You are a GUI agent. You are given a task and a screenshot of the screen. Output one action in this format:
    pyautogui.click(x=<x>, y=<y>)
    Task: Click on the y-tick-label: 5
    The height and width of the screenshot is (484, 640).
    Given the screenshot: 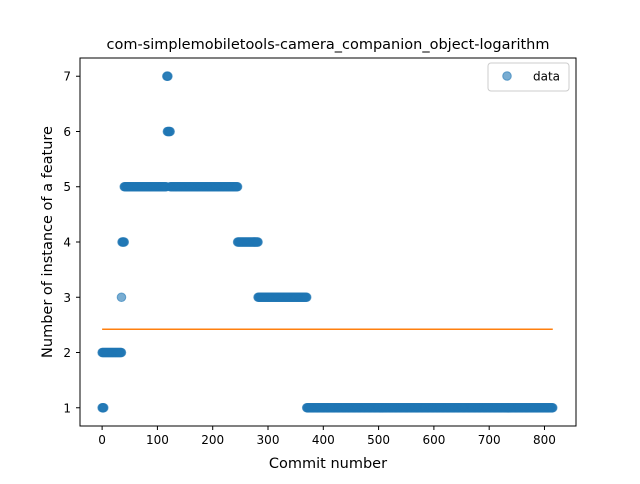 What is the action you would take?
    pyautogui.click(x=67, y=187)
    